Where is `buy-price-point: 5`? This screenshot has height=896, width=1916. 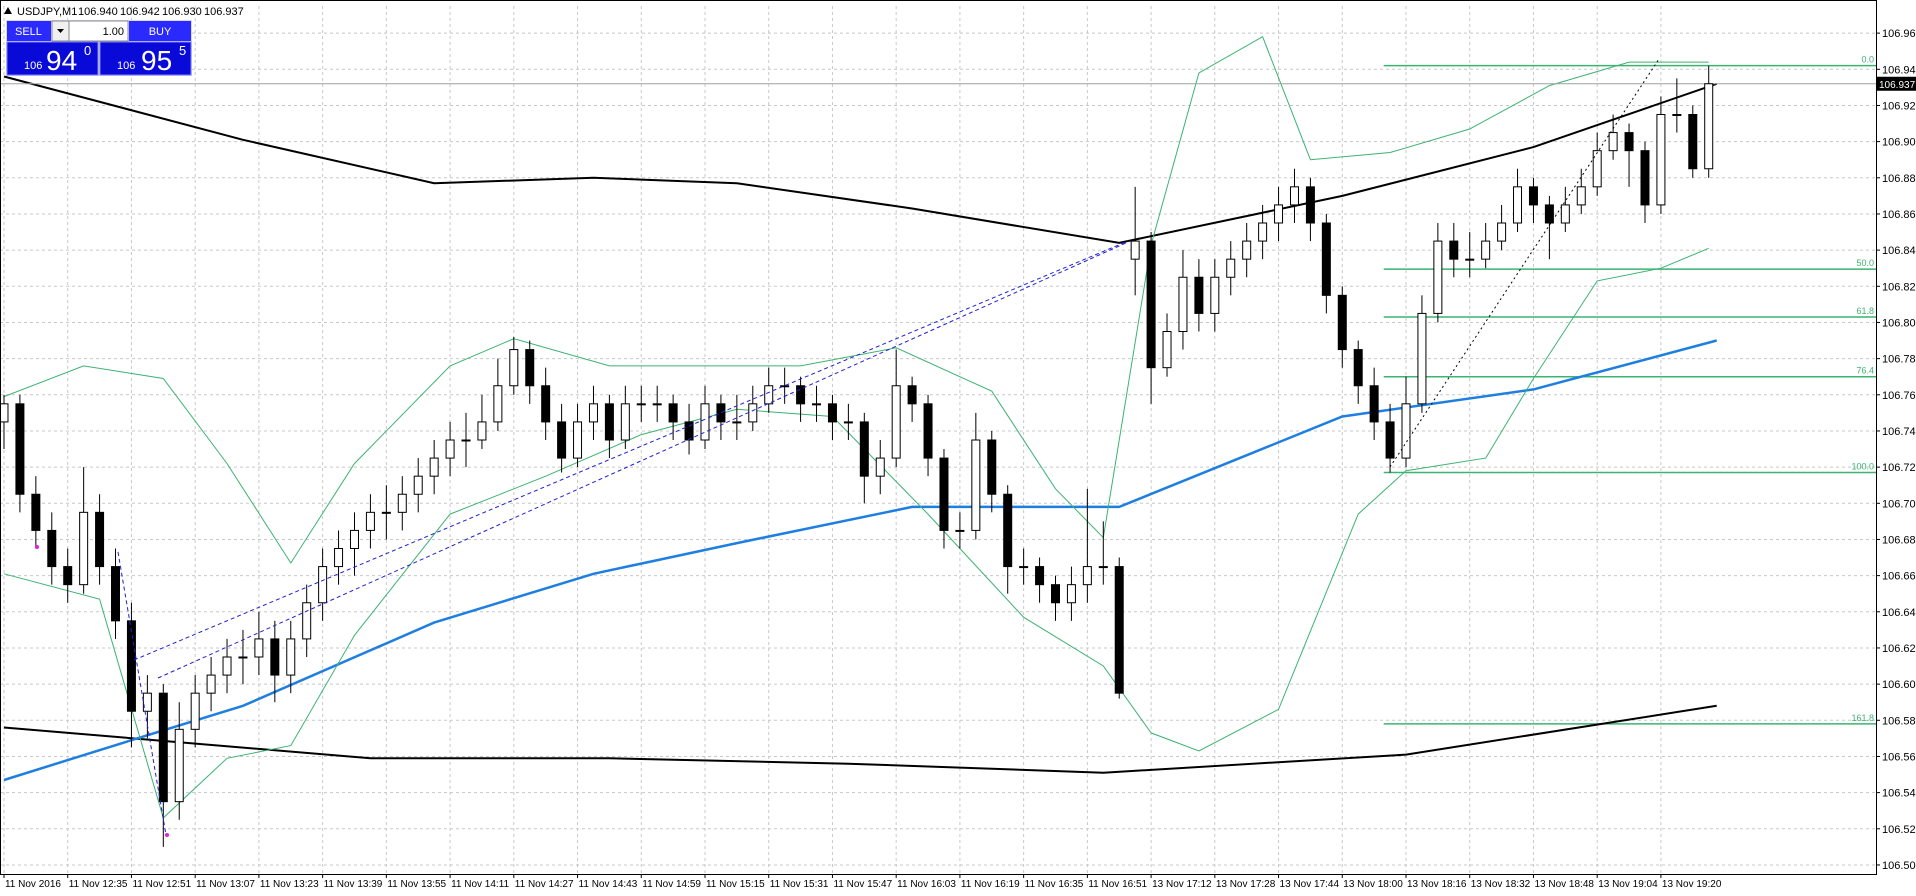 buy-price-point: 5 is located at coordinates (182, 50).